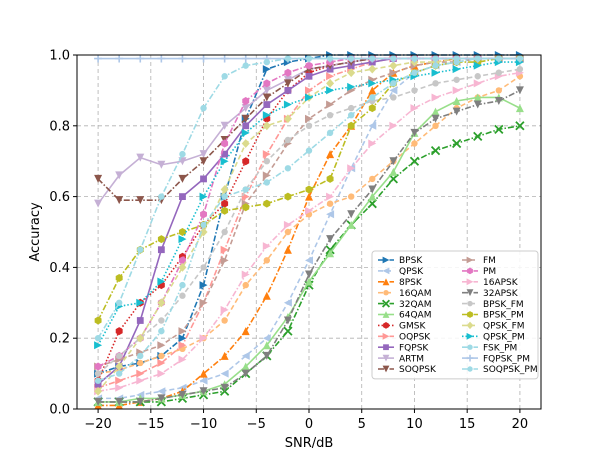 This screenshot has height=461, width=614. Describe the element at coordinates (403, 348) in the screenshot. I see `legend-entry-fqpsk: FQPSK` at that location.